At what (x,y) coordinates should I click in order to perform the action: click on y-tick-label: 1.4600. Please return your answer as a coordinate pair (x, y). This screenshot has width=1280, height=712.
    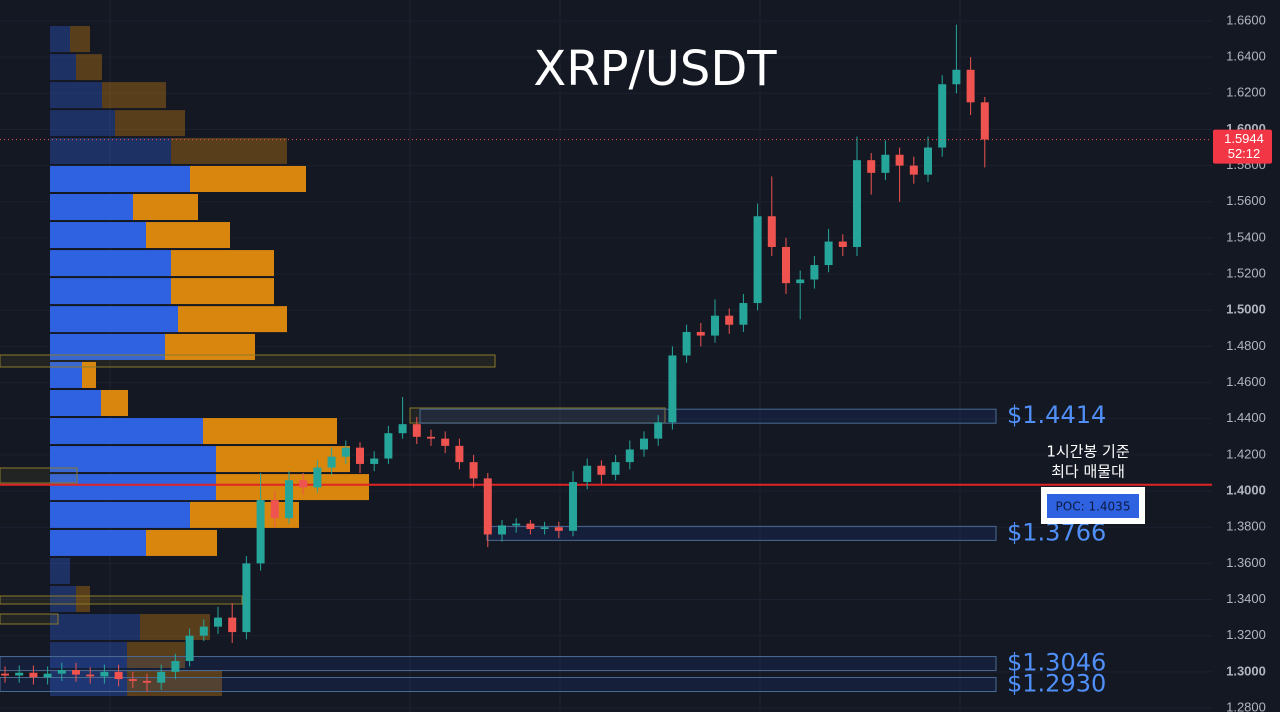
    Looking at the image, I should click on (1246, 381).